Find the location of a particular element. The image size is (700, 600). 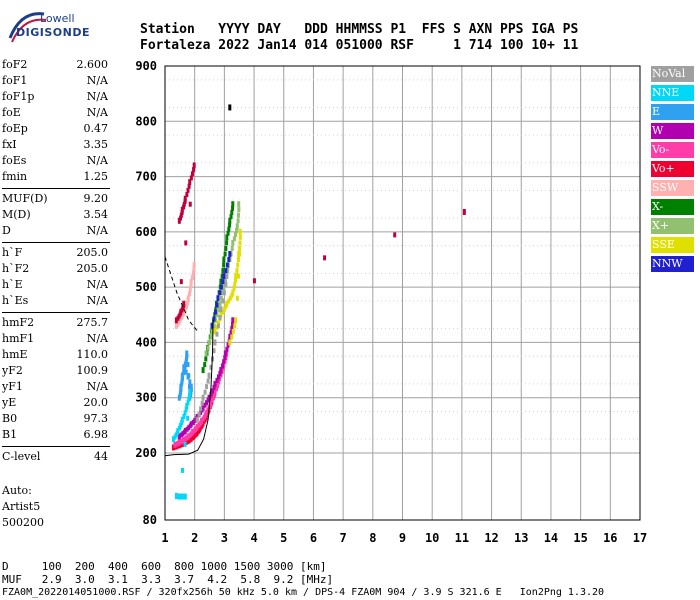

param-key: hmE is located at coordinates (15, 354).